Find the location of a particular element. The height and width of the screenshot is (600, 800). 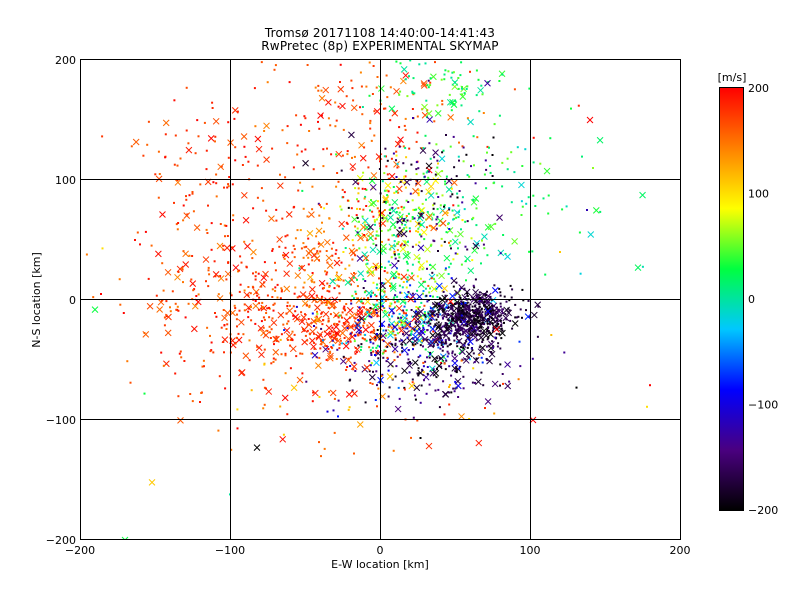

x-tick-labels: −200 −100 0 100 200 is located at coordinates (378, 550).